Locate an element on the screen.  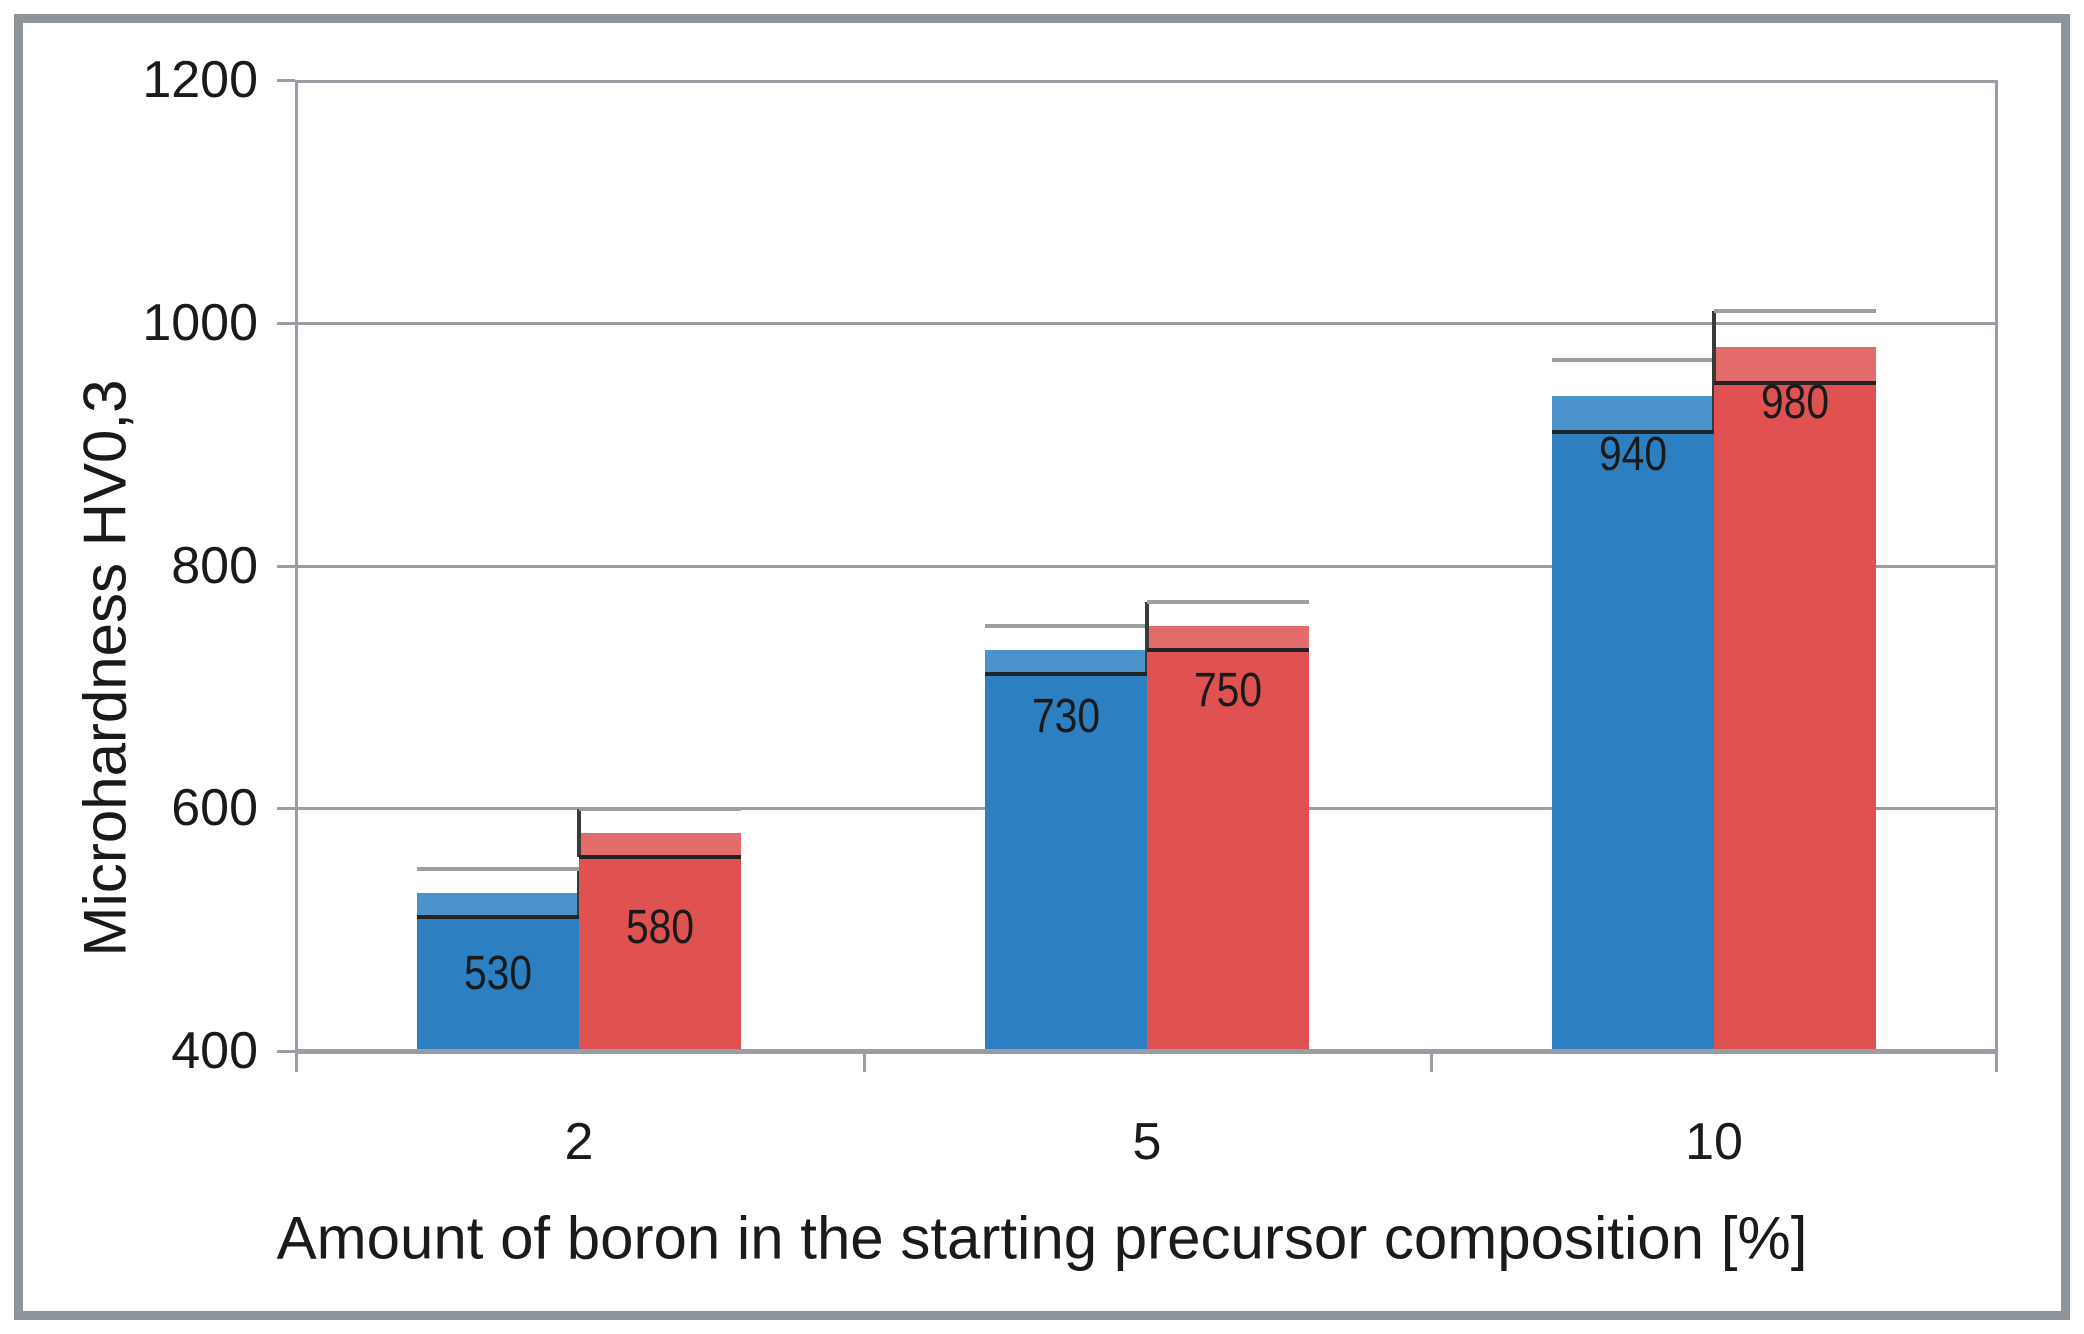
bar-value-label-series-2-cat-5: 750 is located at coordinates (1228, 690).